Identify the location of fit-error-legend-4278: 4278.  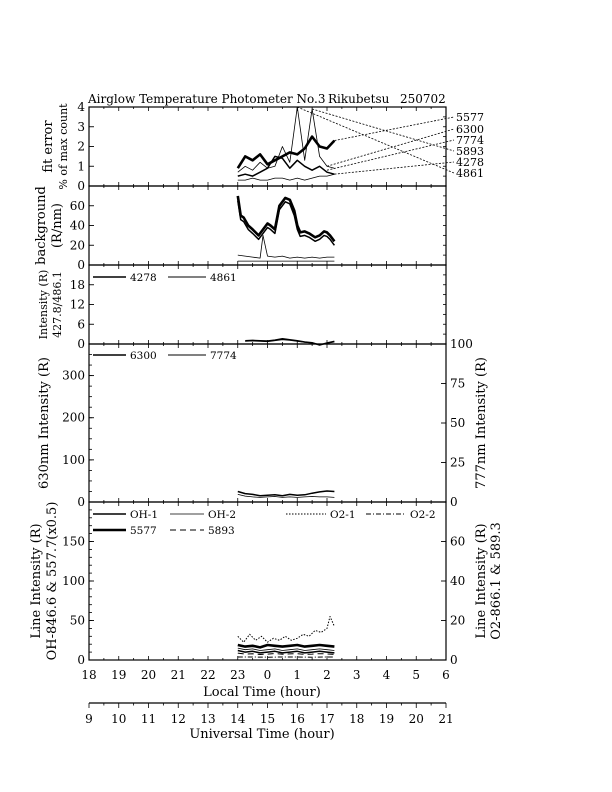
(470, 162).